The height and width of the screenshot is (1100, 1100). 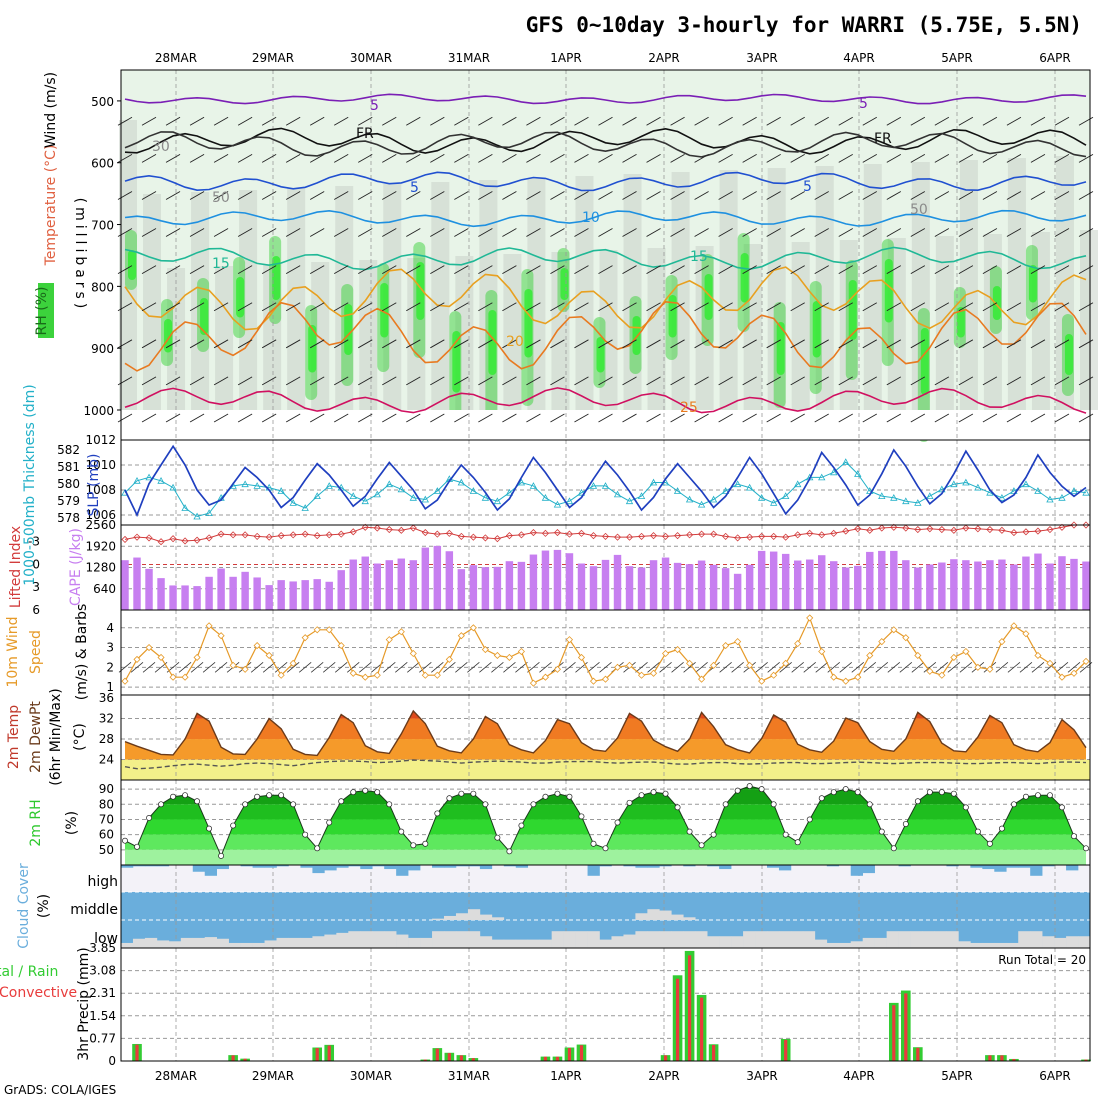 I want to click on date-label-bottom: 30MAR, so click(x=371, y=1076).